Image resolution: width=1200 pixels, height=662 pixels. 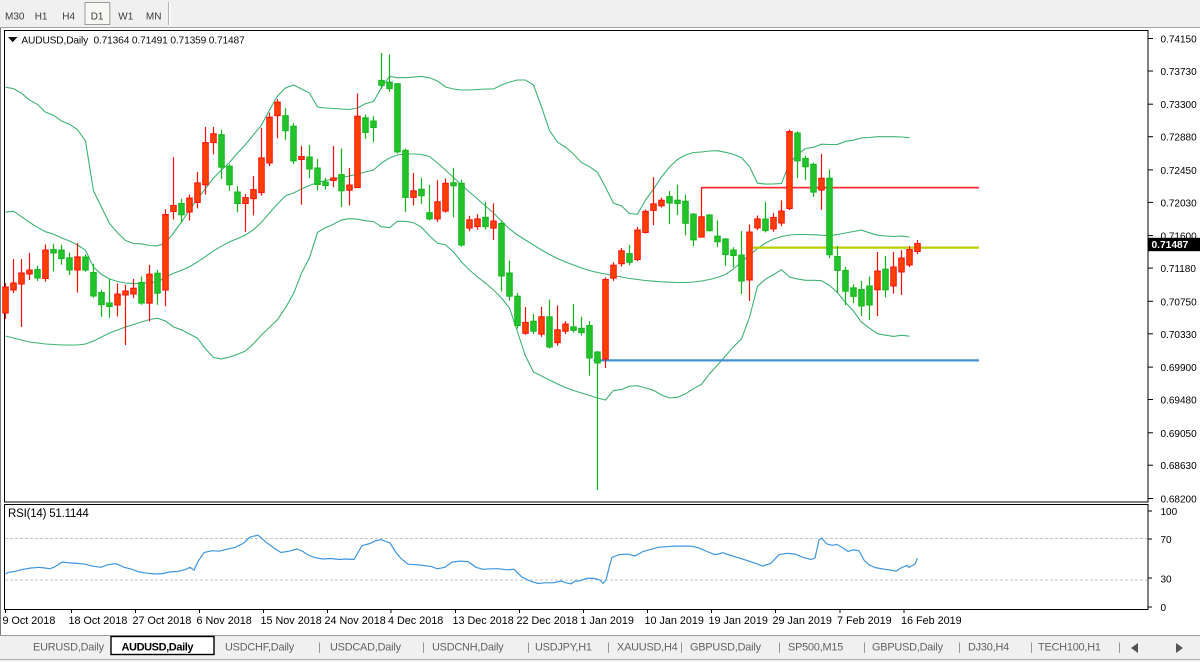 What do you see at coordinates (1169, 512) in the screenshot?
I see `svg-text: 100` at bounding box center [1169, 512].